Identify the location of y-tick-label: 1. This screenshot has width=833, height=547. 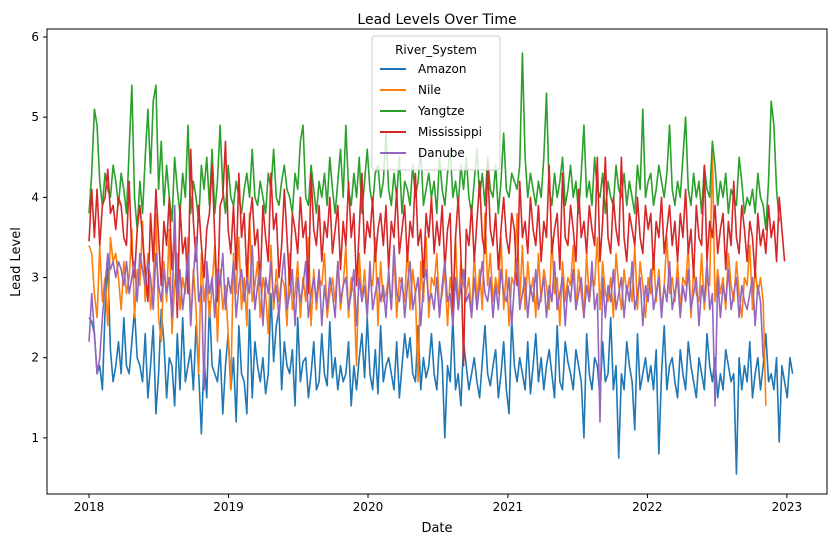
(35, 438).